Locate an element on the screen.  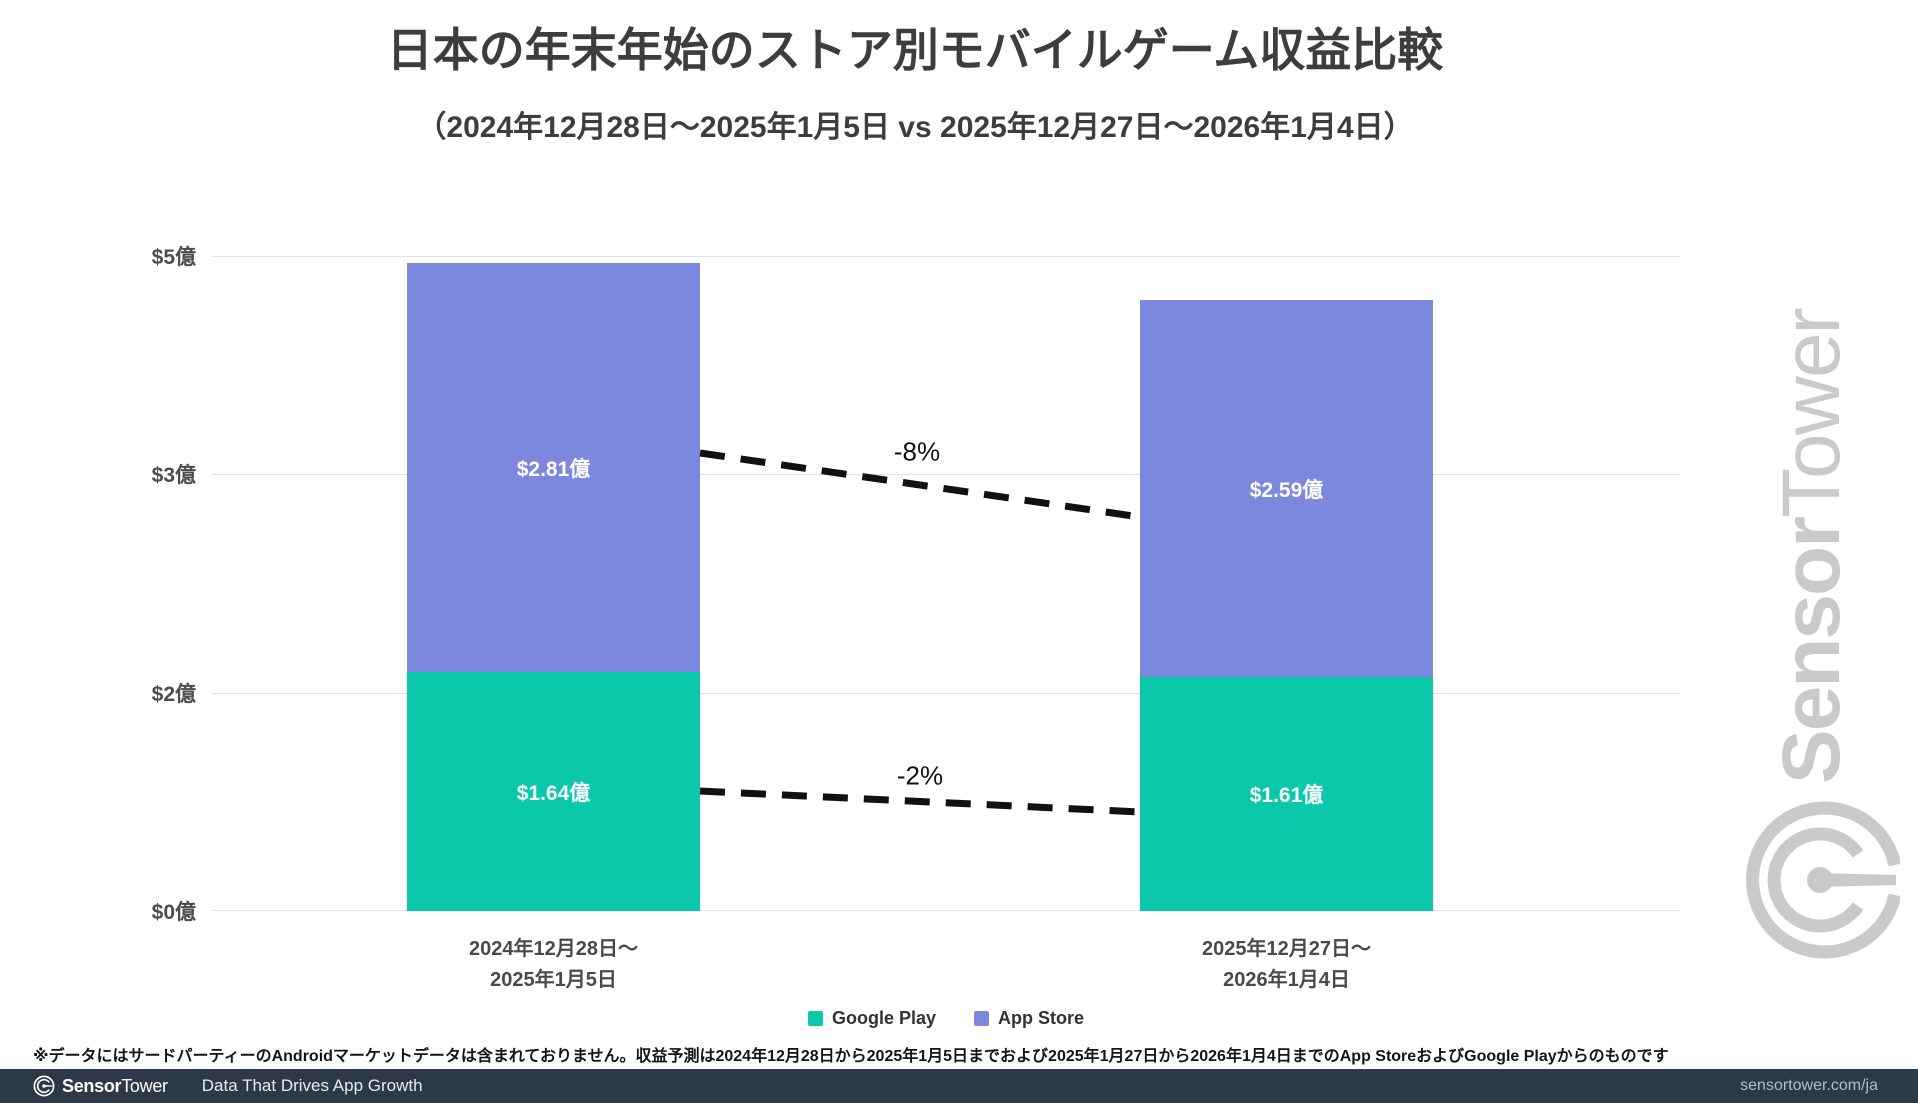
legend-label-app-store: App Store is located at coordinates (1041, 1018).